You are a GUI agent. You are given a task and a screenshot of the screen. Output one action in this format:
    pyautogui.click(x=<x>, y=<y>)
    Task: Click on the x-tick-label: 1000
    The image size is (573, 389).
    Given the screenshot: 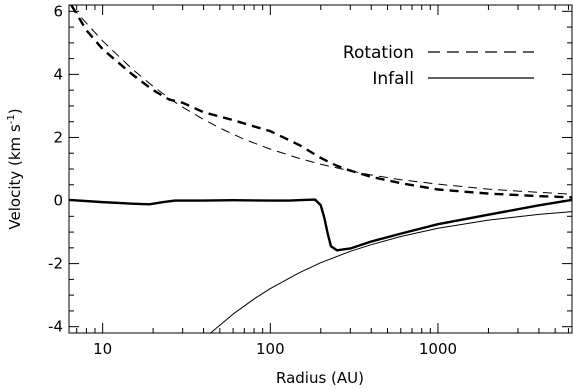 What is the action you would take?
    pyautogui.click(x=438, y=349)
    